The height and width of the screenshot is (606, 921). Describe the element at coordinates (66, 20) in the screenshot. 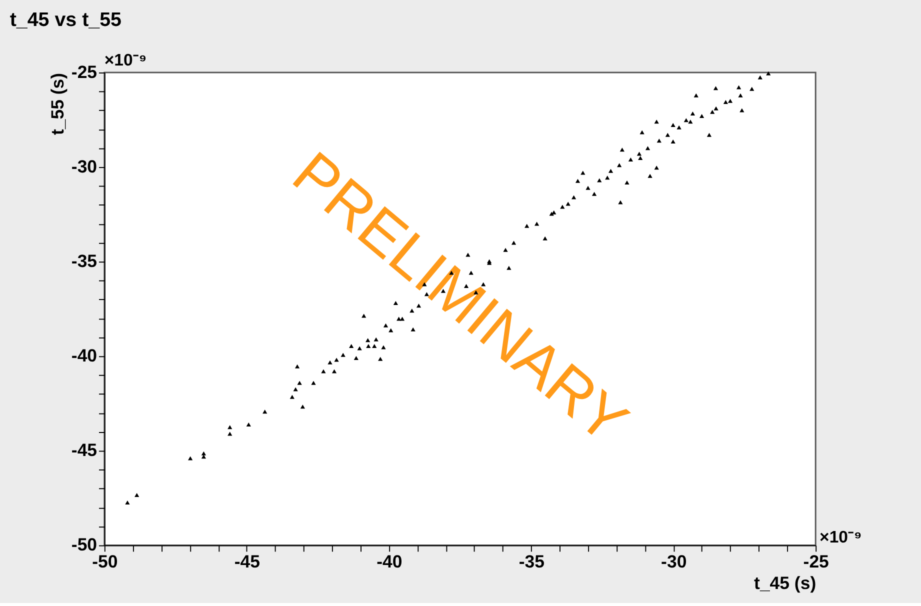

I see `chart-title: t_45 vs t_55` at that location.